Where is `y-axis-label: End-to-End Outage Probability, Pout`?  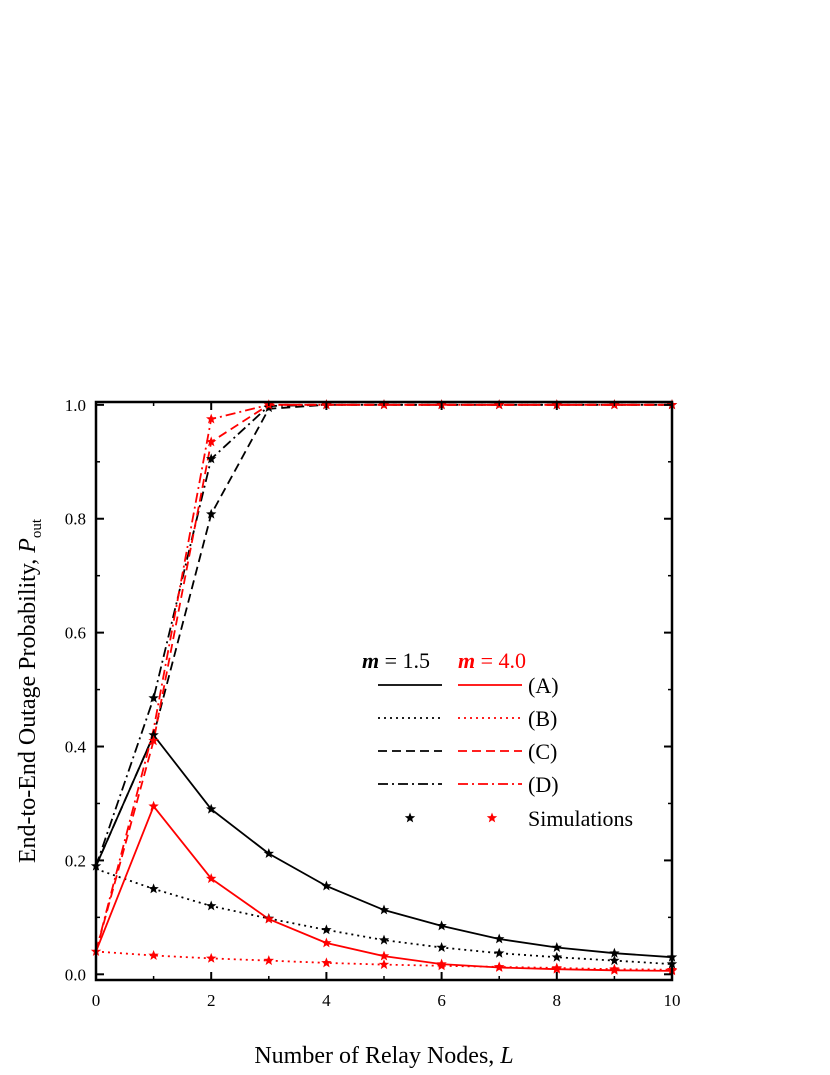 y-axis-label: End-to-End Outage Probability, Pout is located at coordinates (30, 690).